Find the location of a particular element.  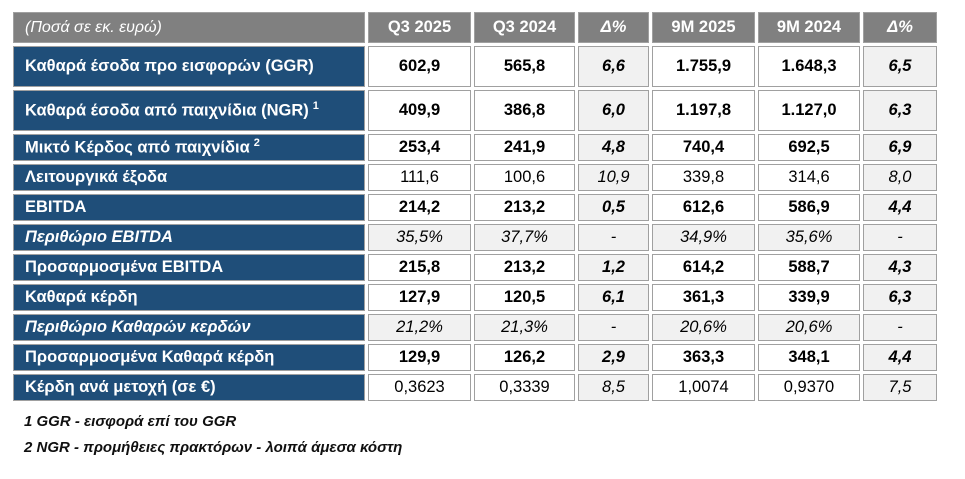

value-cell: 1.755,9 is located at coordinates (703, 66).